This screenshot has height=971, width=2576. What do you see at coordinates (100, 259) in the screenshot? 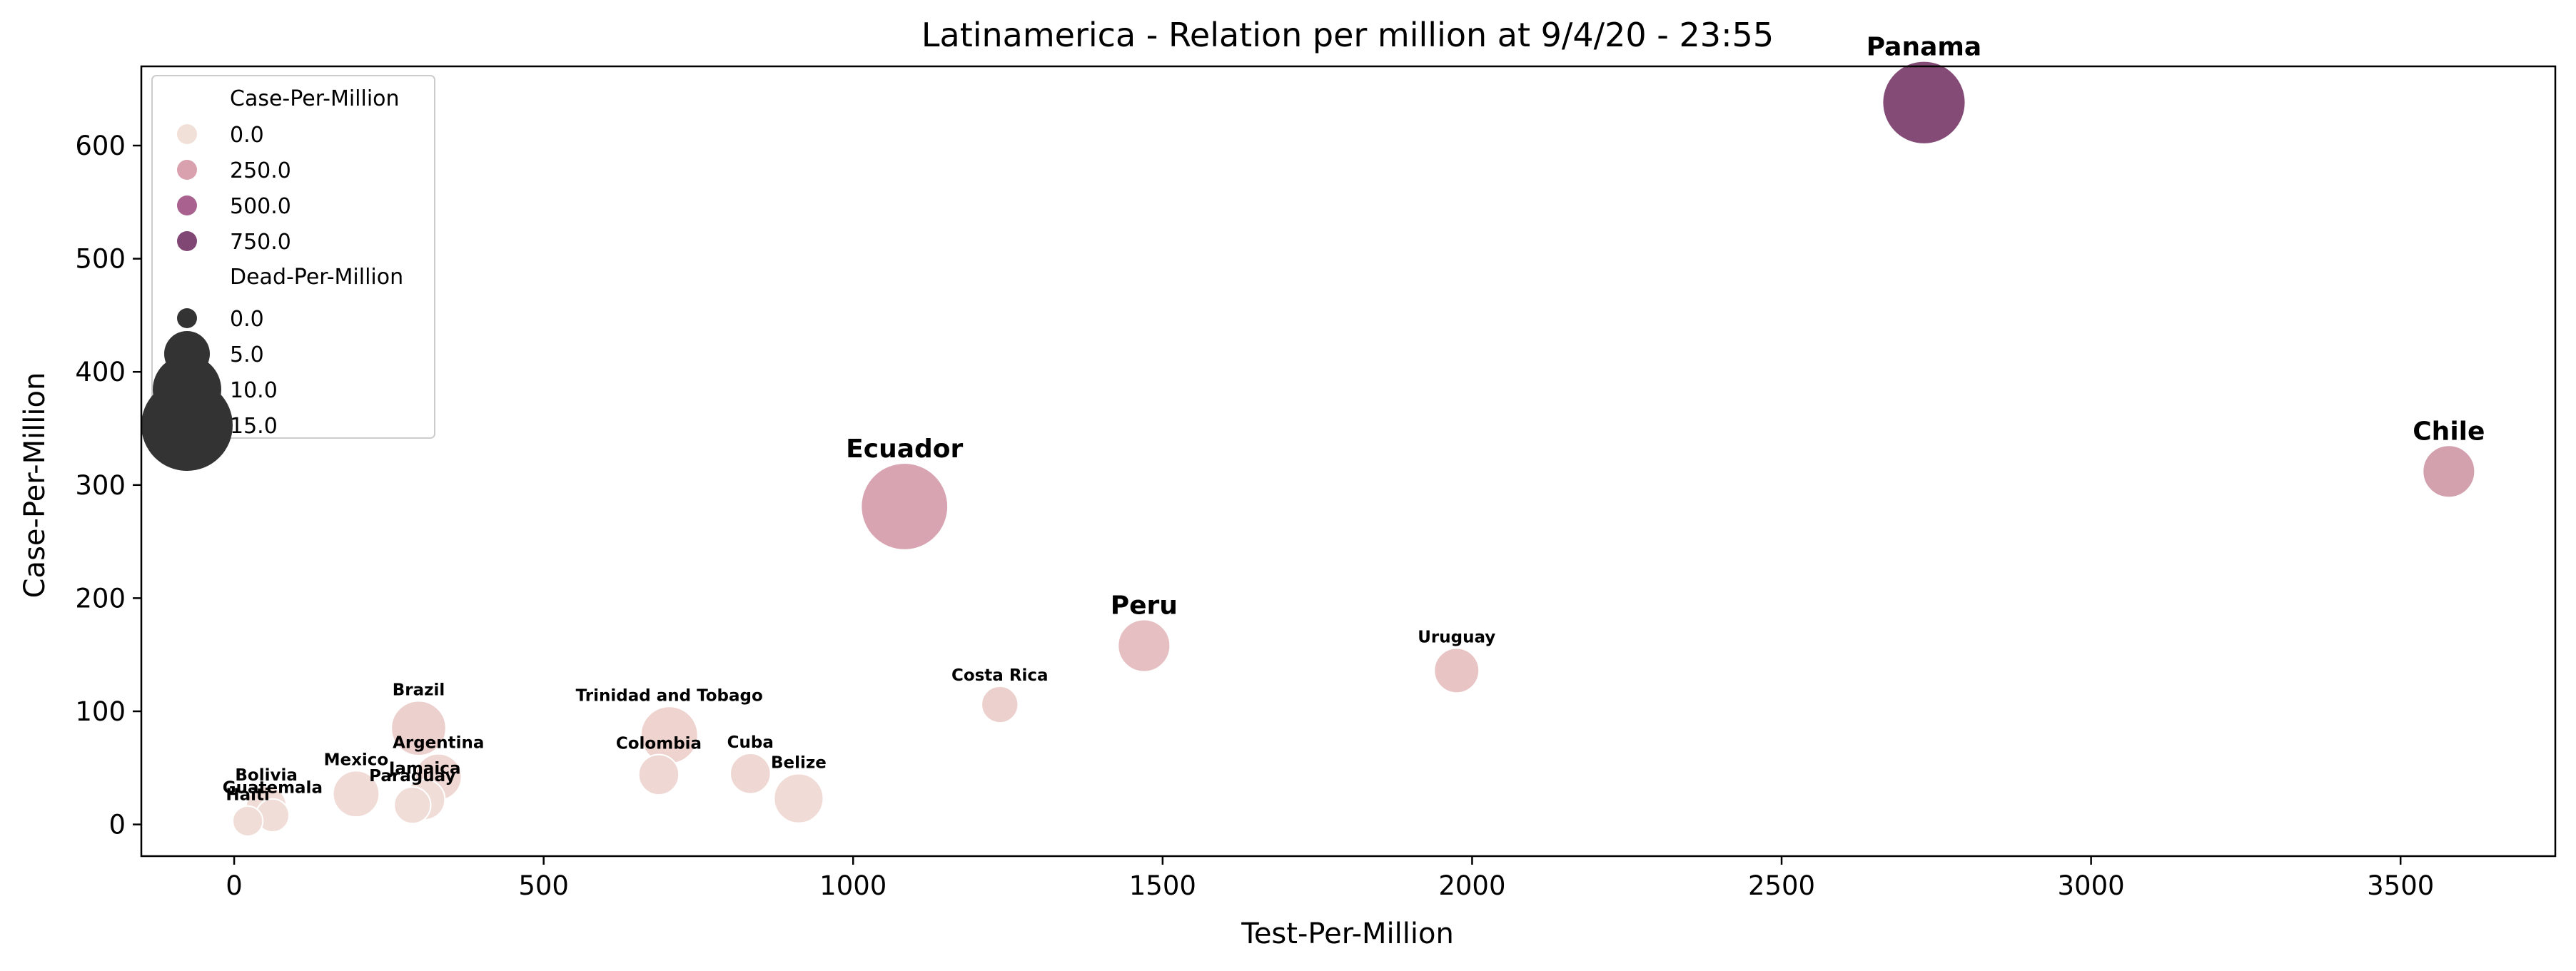
I see `y-tick-label: 500` at bounding box center [100, 259].